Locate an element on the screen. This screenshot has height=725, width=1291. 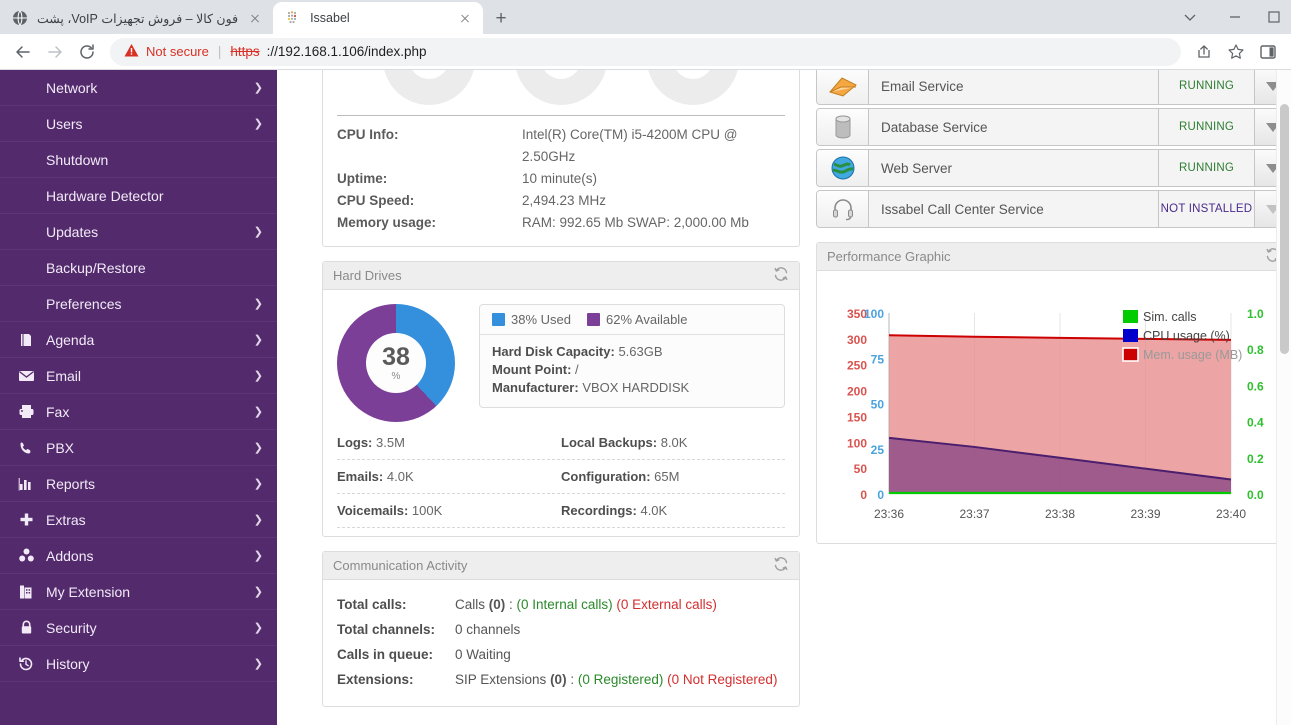
sidebar-item-label: Email is located at coordinates (64, 375).